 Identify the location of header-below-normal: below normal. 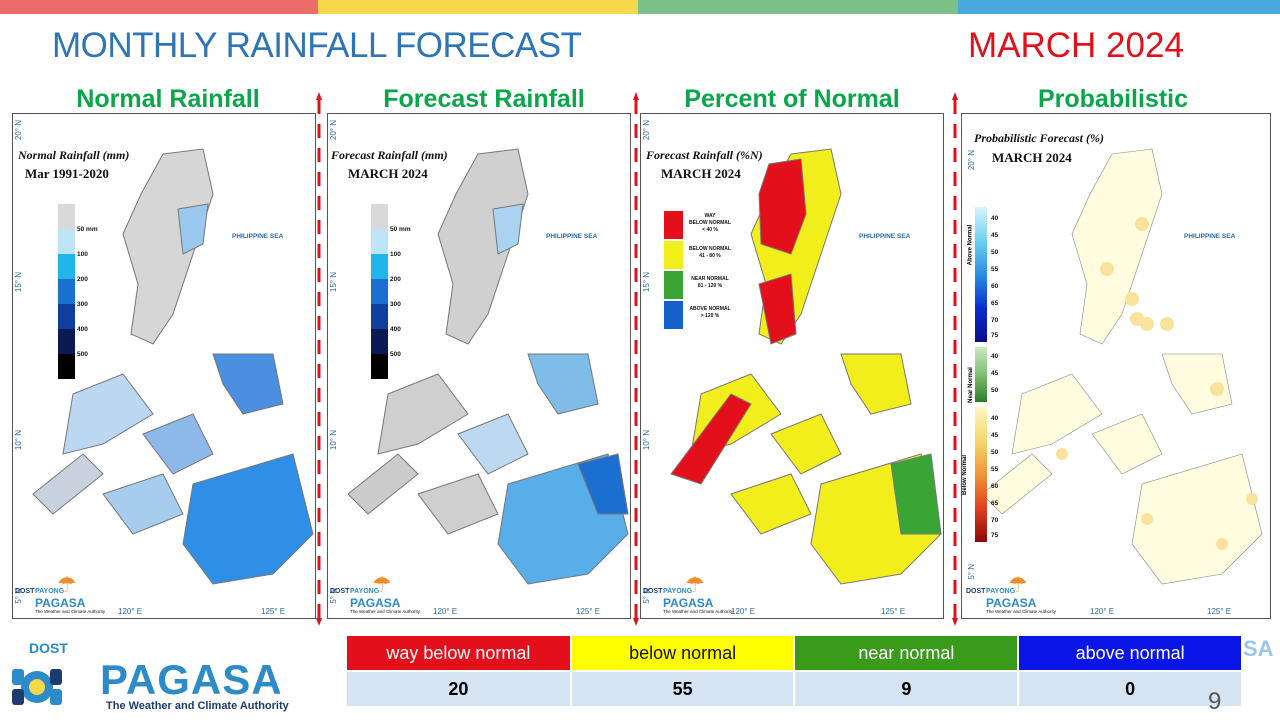
(683, 653).